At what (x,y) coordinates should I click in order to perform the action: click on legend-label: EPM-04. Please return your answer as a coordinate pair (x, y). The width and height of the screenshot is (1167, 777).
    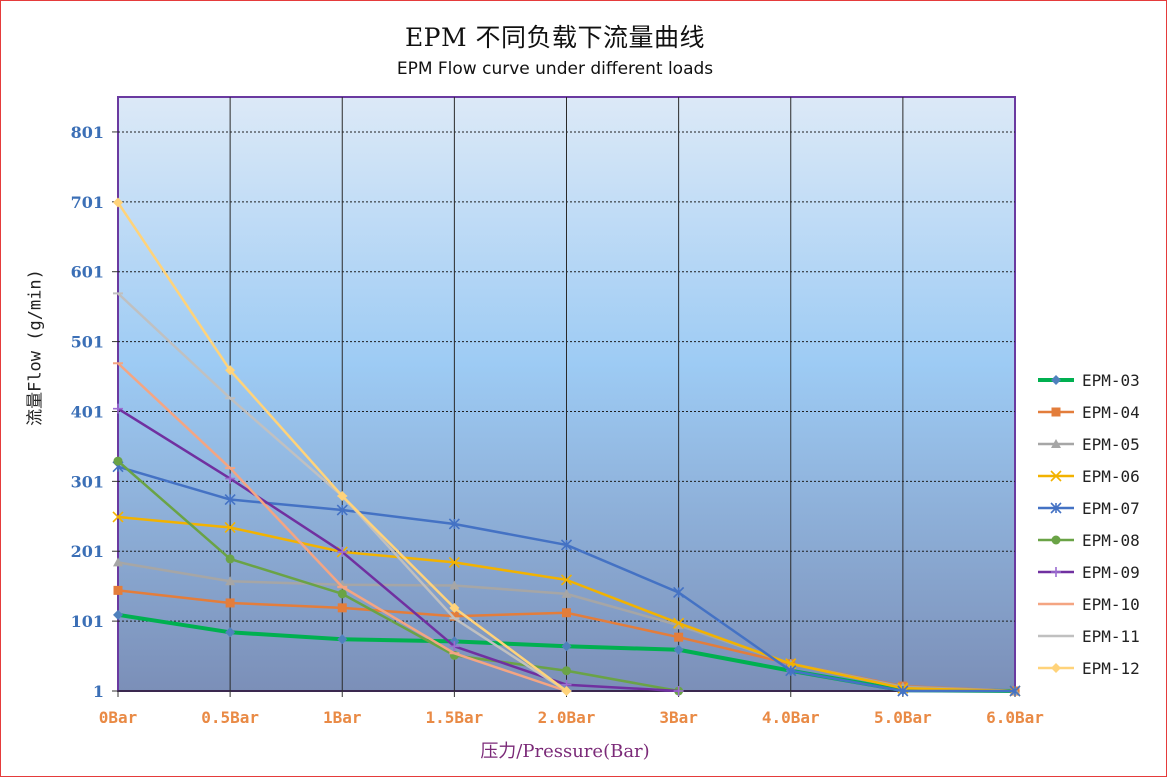
    Looking at the image, I should click on (1111, 412).